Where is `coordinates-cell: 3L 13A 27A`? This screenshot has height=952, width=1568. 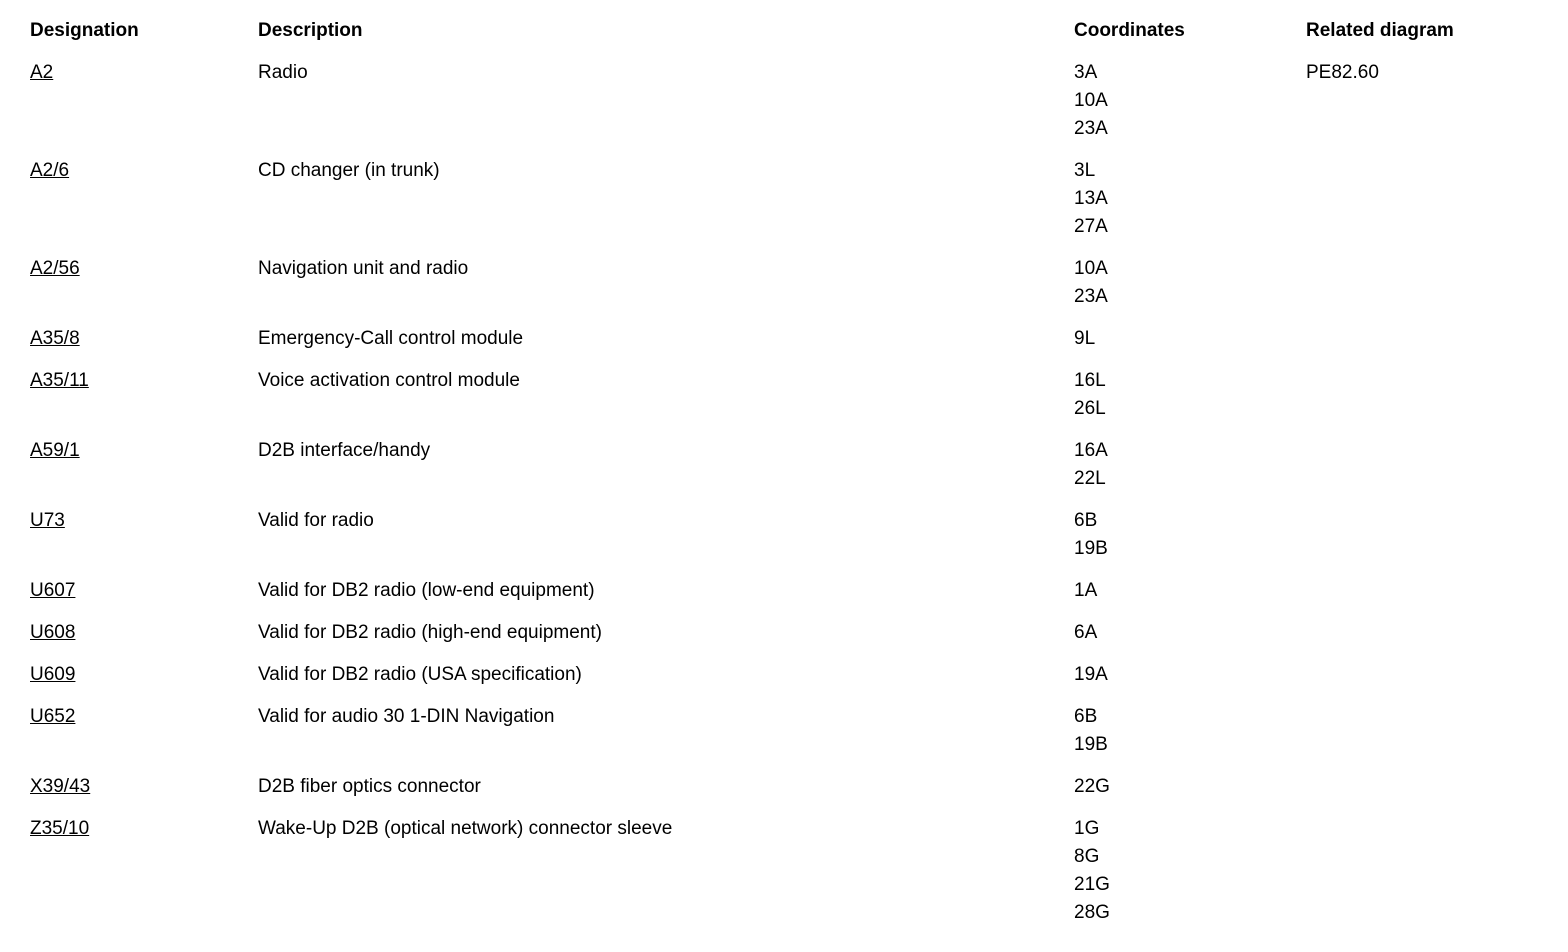
coordinates-cell: 3L 13A 27A is located at coordinates (1190, 199).